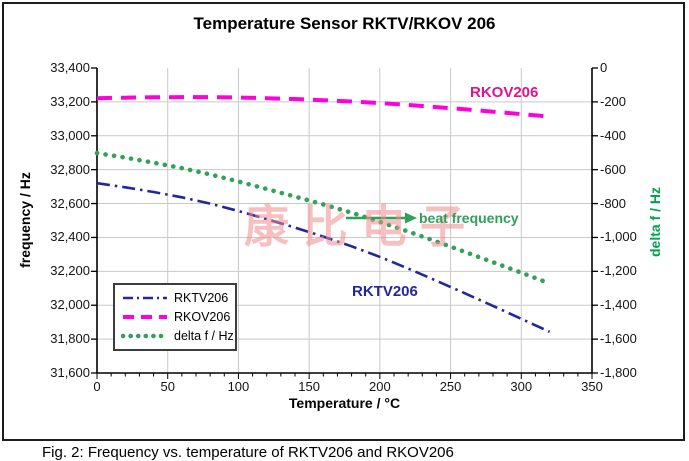 This screenshot has width=689, height=461. Describe the element at coordinates (613, 169) in the screenshot. I see `tick-label: -600` at that location.